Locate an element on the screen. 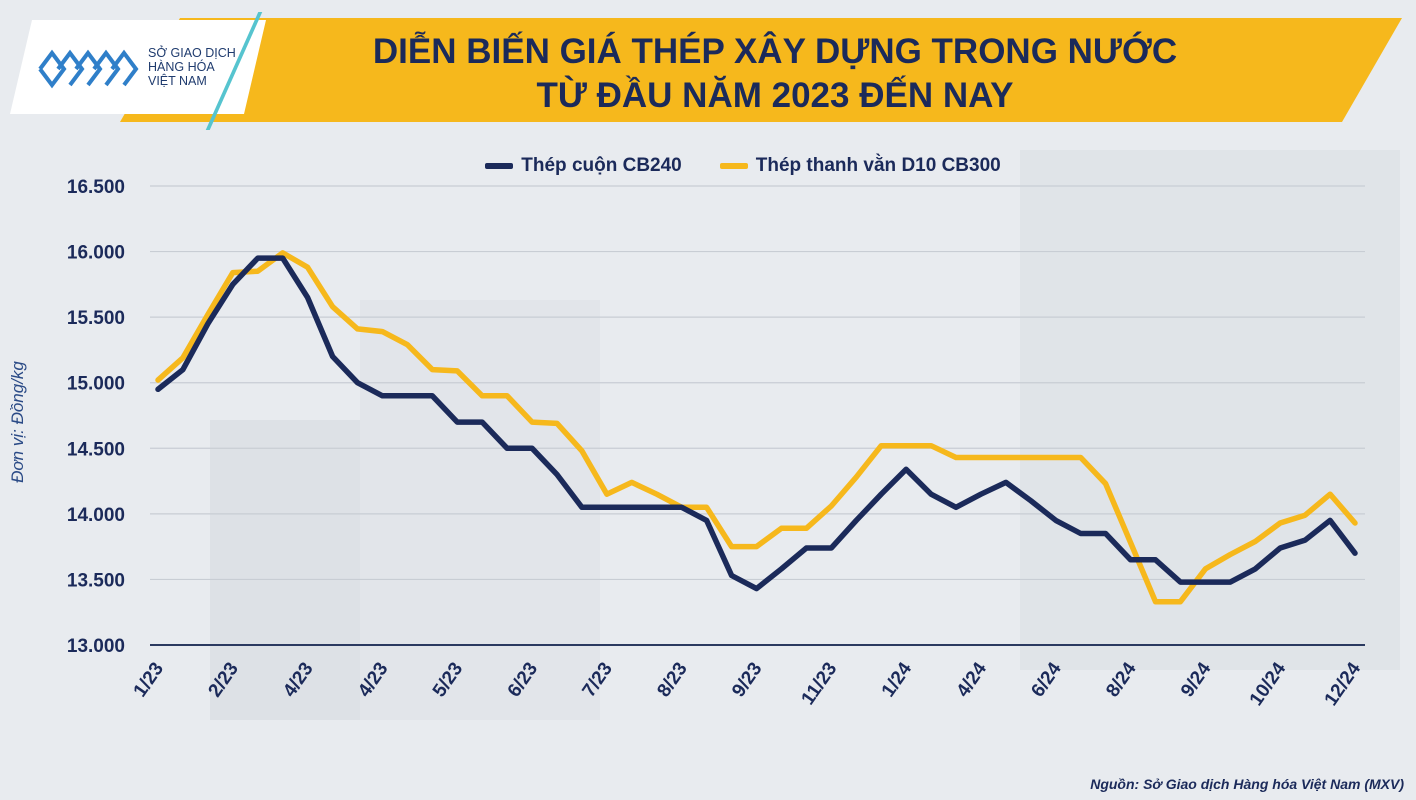 The image size is (1416, 800). legend-swatch-cb240 is located at coordinates (499, 166).